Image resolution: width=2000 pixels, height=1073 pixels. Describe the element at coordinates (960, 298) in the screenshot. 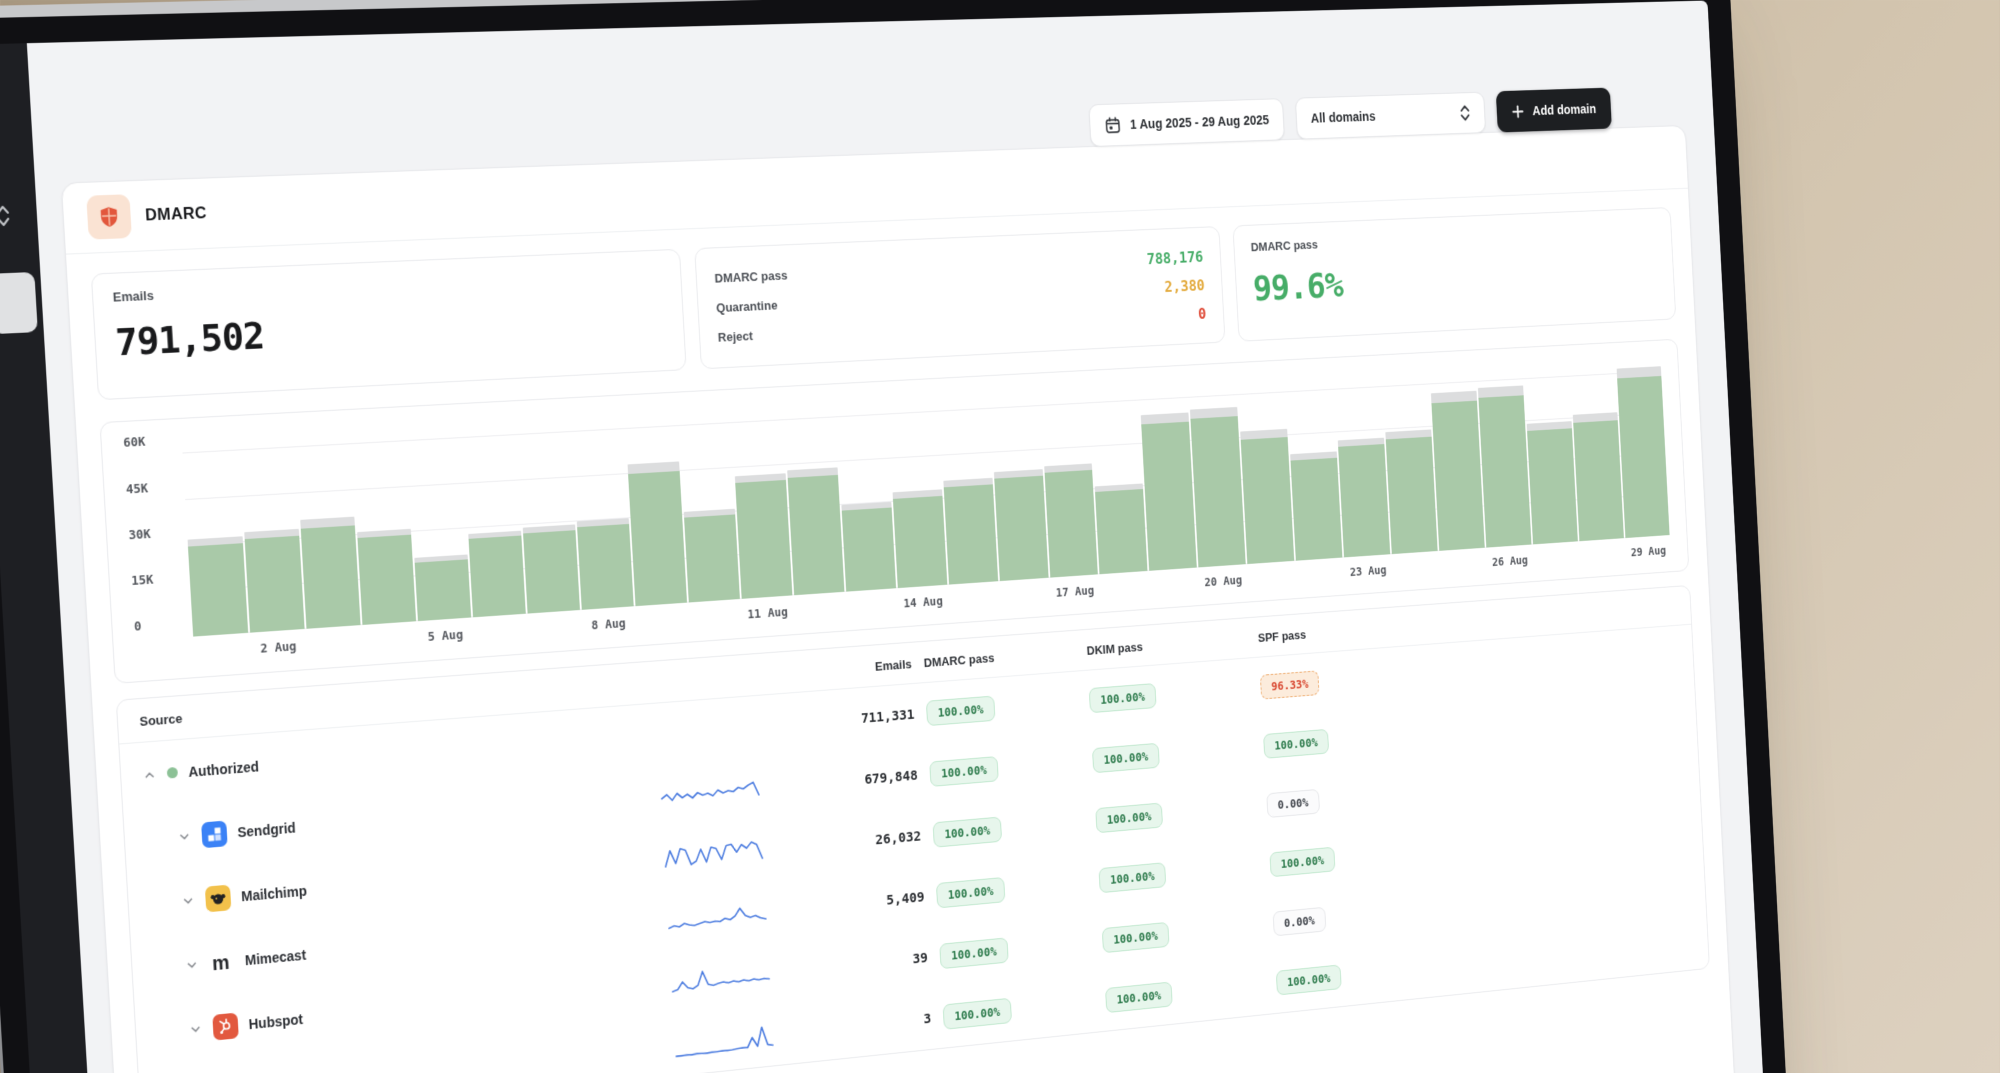

I see `breakdown-card: DMARC pass 788,176 Quarantine 2,380 Reject 0` at that location.